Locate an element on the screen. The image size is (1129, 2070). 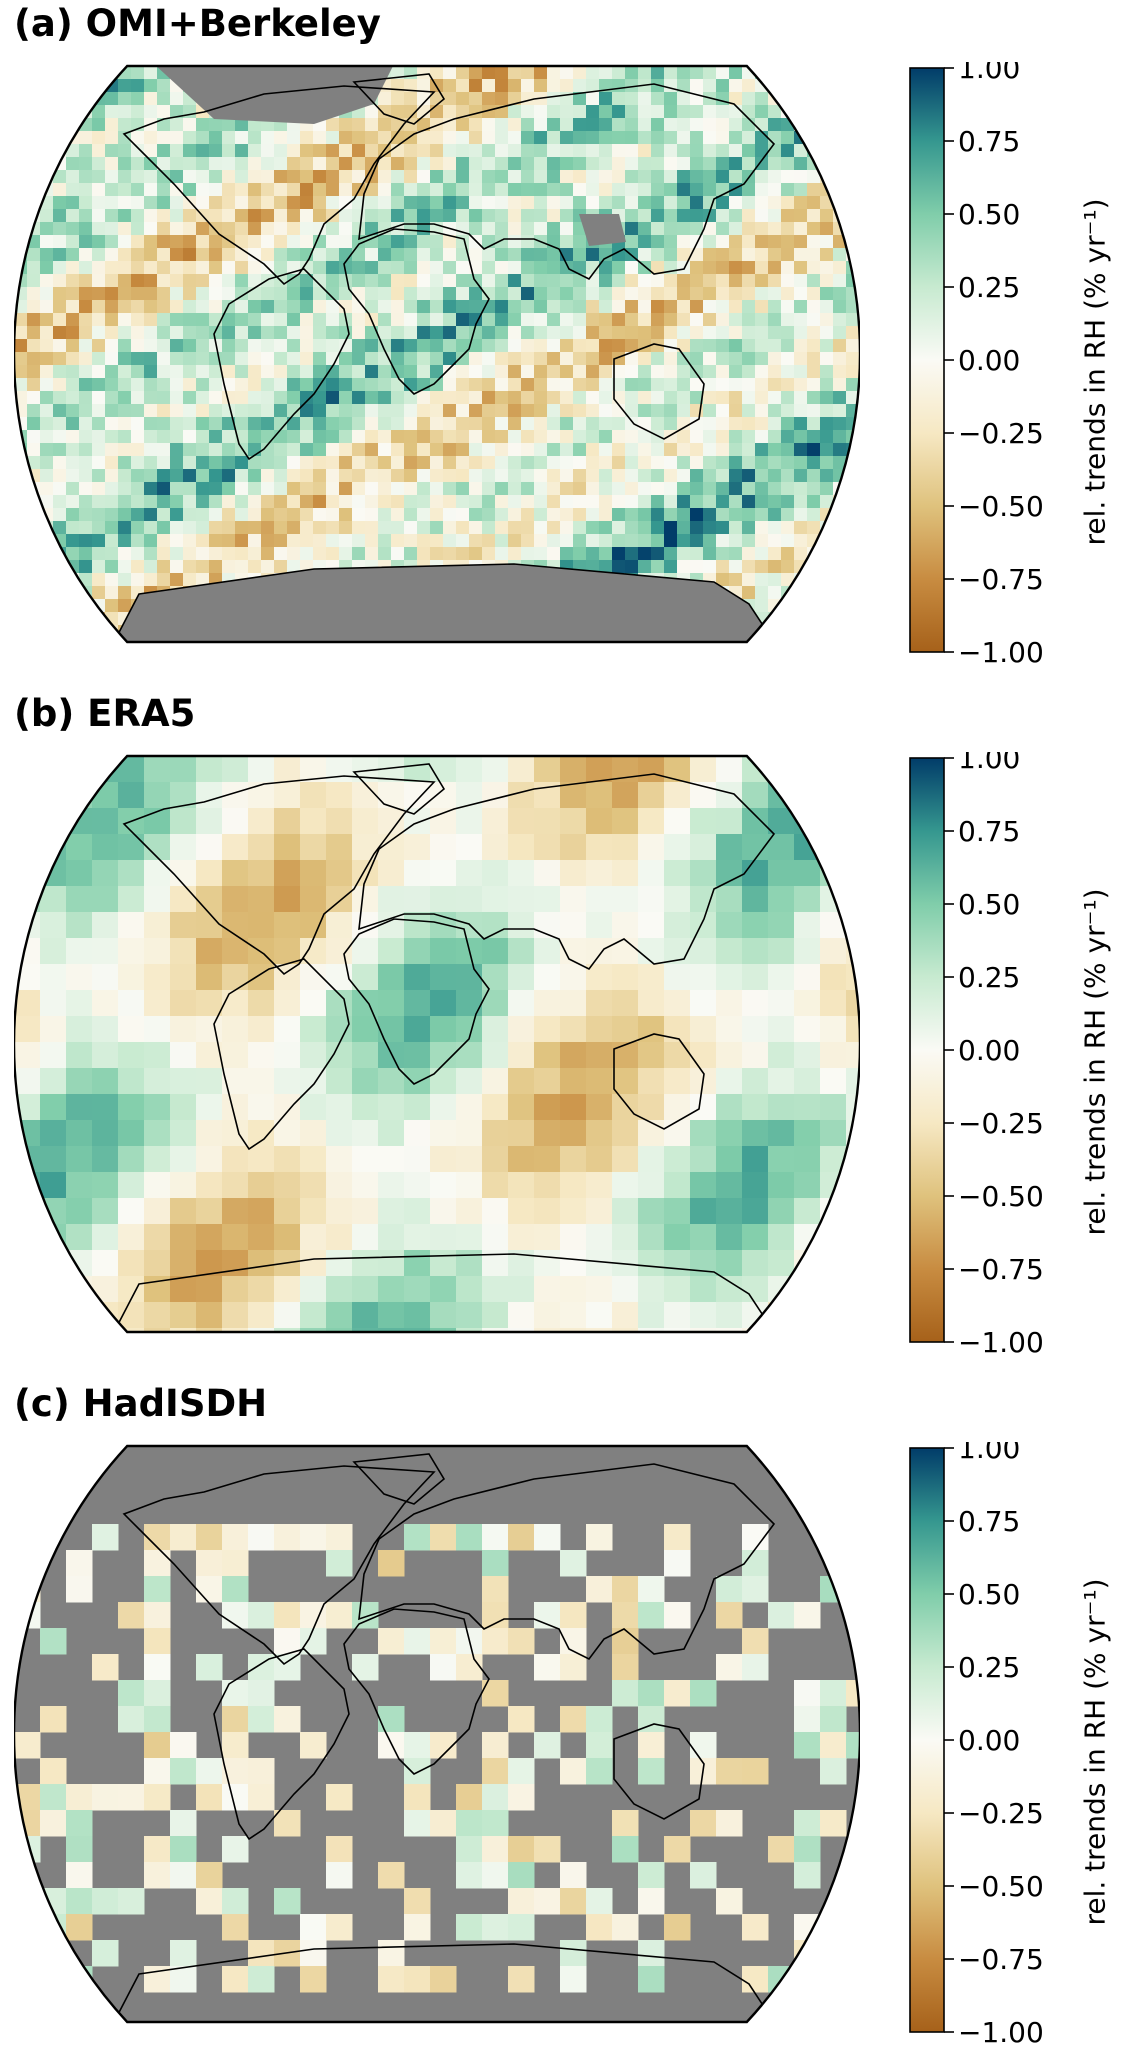
panel-c-colorbar-label: rel. trends in RH (% yr⁻¹) is located at coordinates (1095, 1752).